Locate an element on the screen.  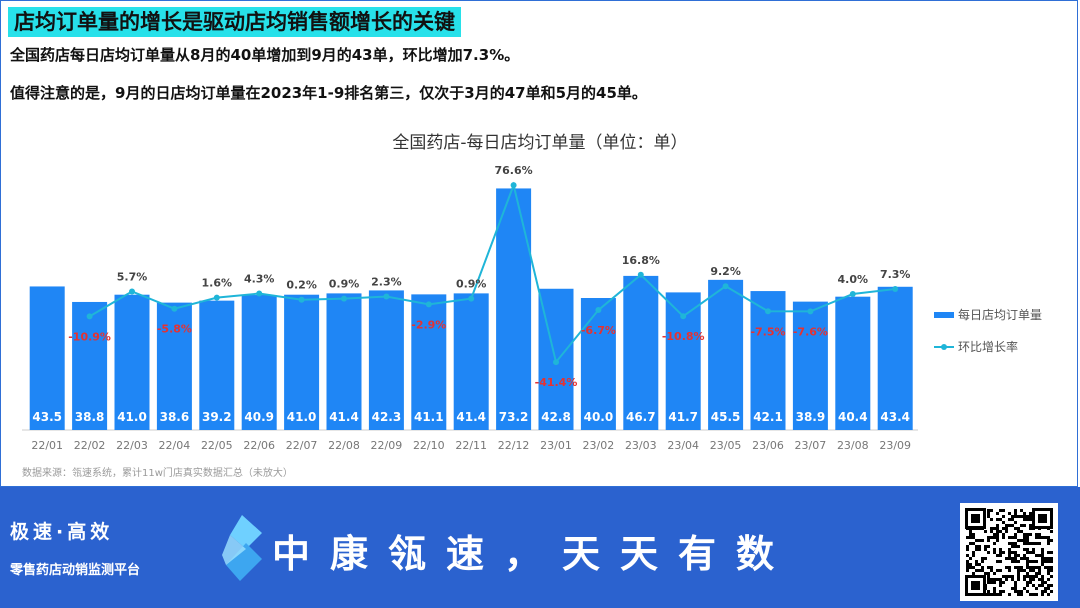
growth-rate-label: 9.2% is located at coordinates (725, 271).